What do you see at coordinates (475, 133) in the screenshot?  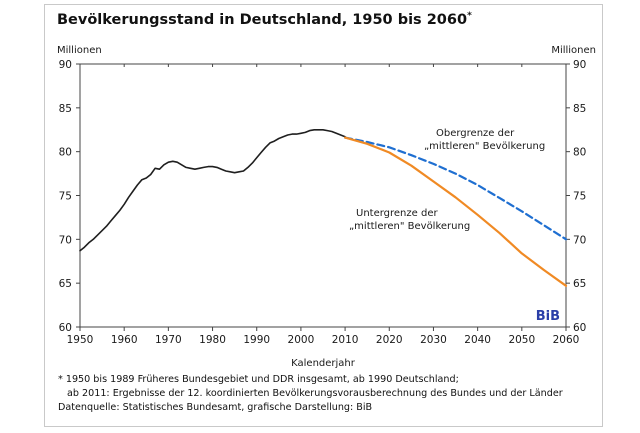 I see `annotation-upper-line1: Obergrenze der` at bounding box center [475, 133].